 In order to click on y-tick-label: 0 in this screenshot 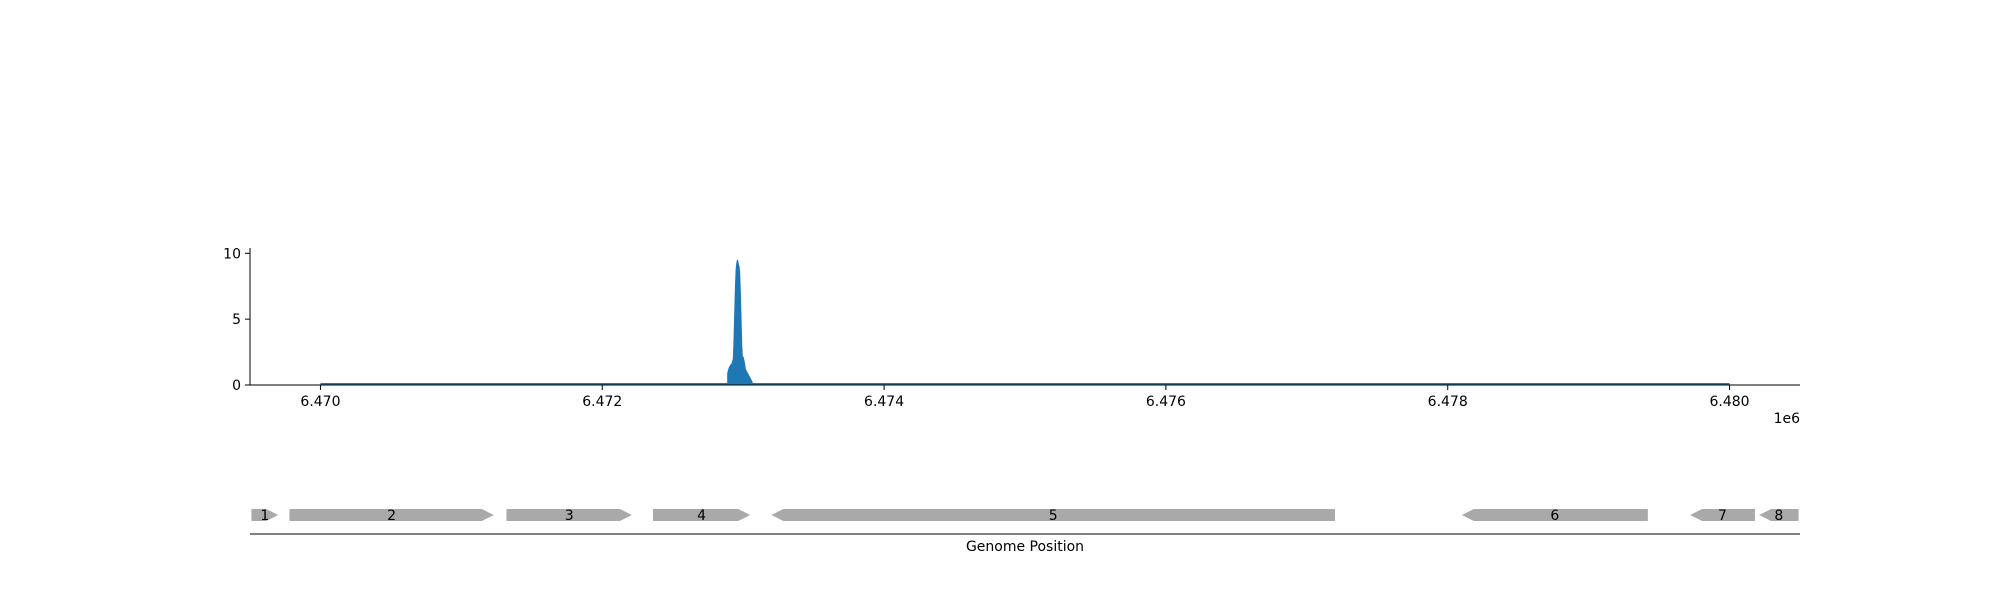, I will do `click(236, 386)`.